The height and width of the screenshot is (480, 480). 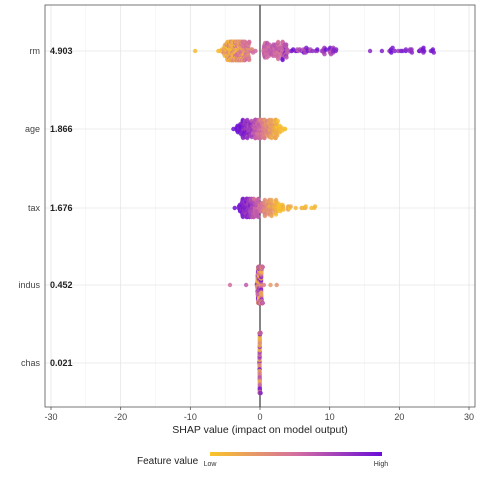 I want to click on feature-label: chas, so click(x=31, y=363).